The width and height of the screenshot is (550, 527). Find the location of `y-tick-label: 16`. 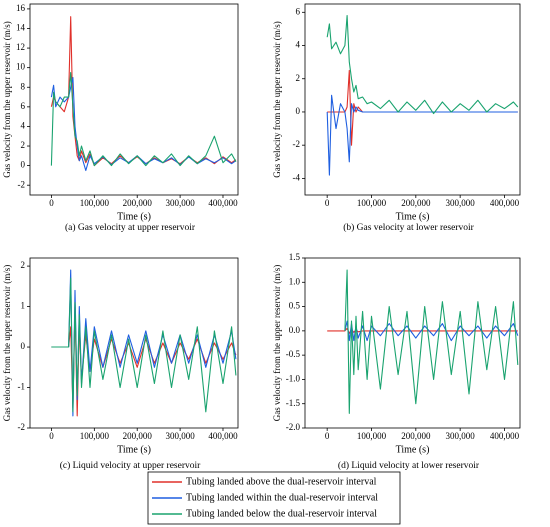

y-tick-label: 16 is located at coordinates (21, 8).